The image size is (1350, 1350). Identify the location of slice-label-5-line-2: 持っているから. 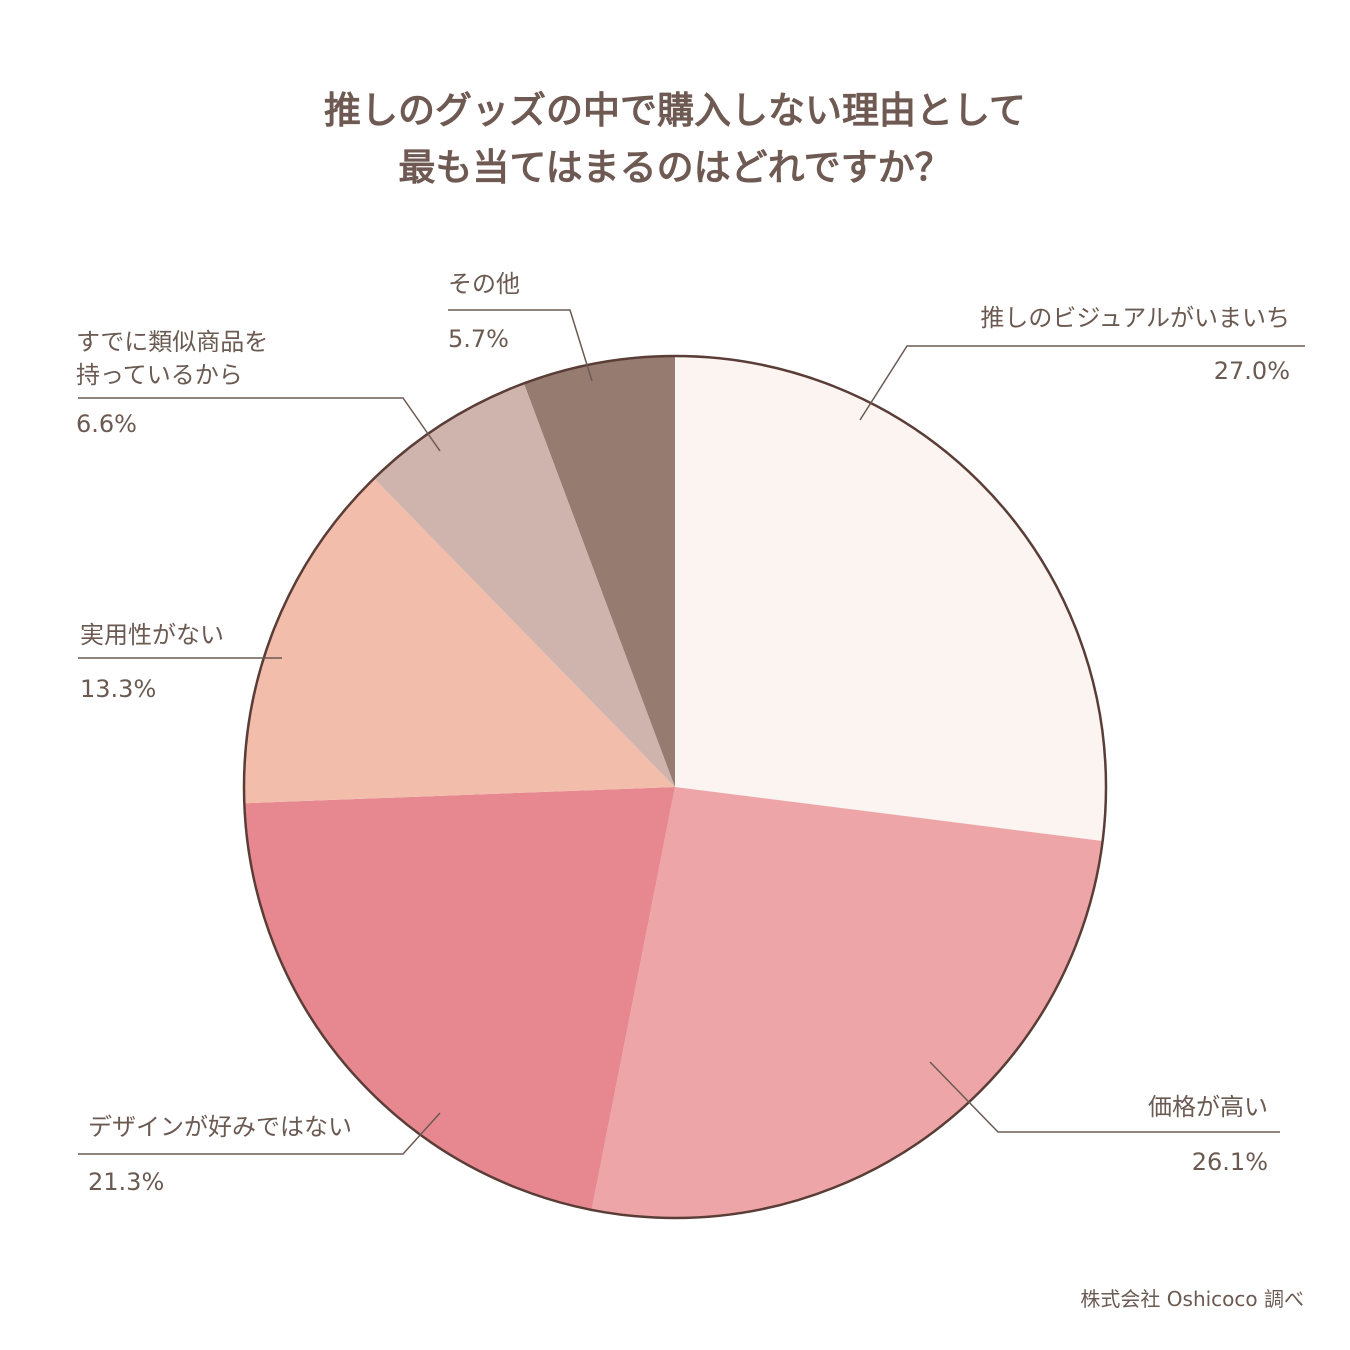
(159, 375).